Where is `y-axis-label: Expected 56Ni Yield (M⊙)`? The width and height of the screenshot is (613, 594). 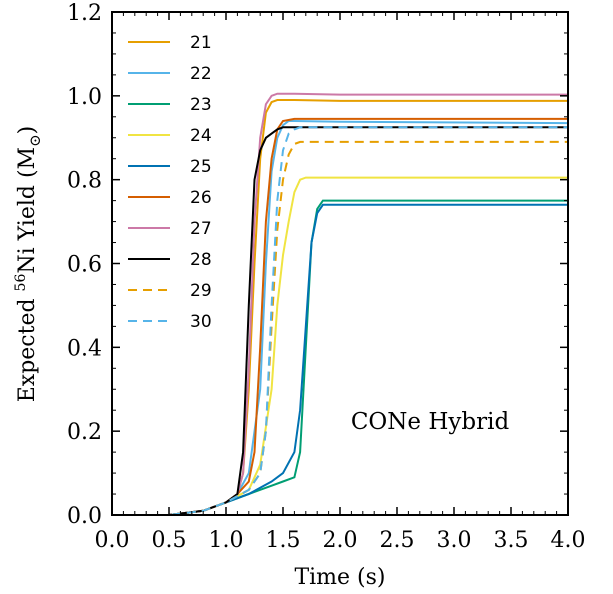
y-axis-label: Expected 56Ni Yield (M⊙) is located at coordinates (28, 264).